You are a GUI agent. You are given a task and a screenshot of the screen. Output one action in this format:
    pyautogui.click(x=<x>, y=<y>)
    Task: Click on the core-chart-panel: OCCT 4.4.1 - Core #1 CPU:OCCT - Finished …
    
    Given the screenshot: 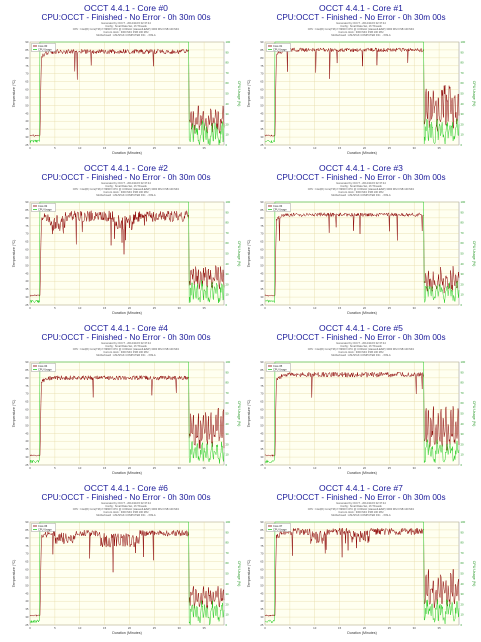 What is the action you would take?
    pyautogui.click(x=361, y=81)
    